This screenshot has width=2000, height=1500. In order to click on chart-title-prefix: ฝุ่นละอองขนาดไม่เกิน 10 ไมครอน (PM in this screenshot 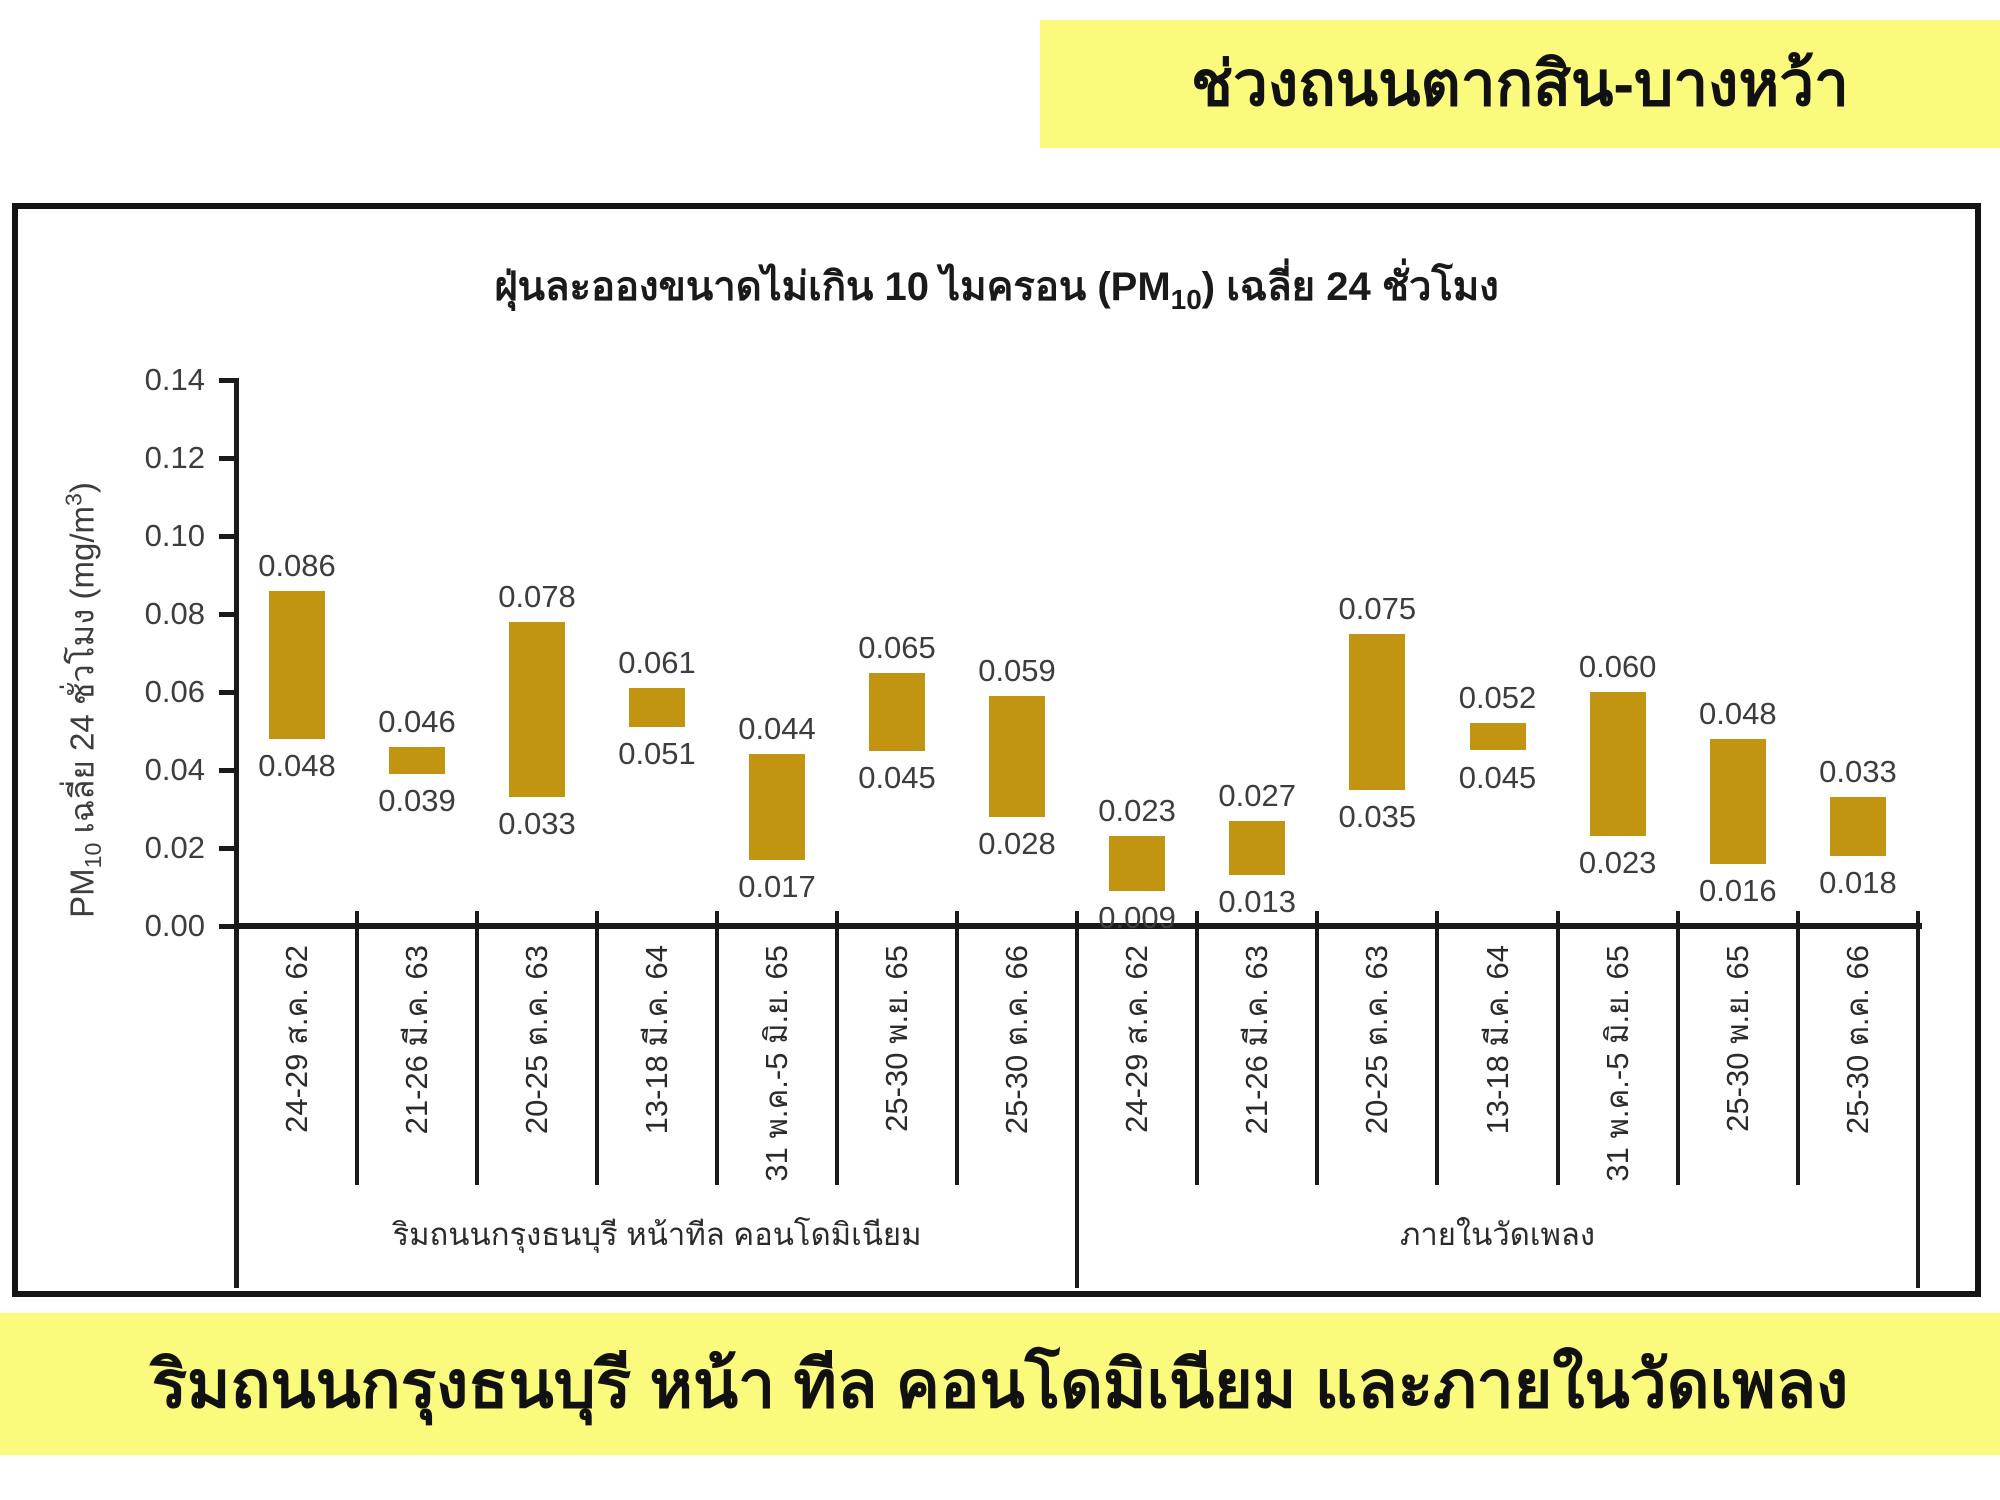, I will do `click(832, 287)`.